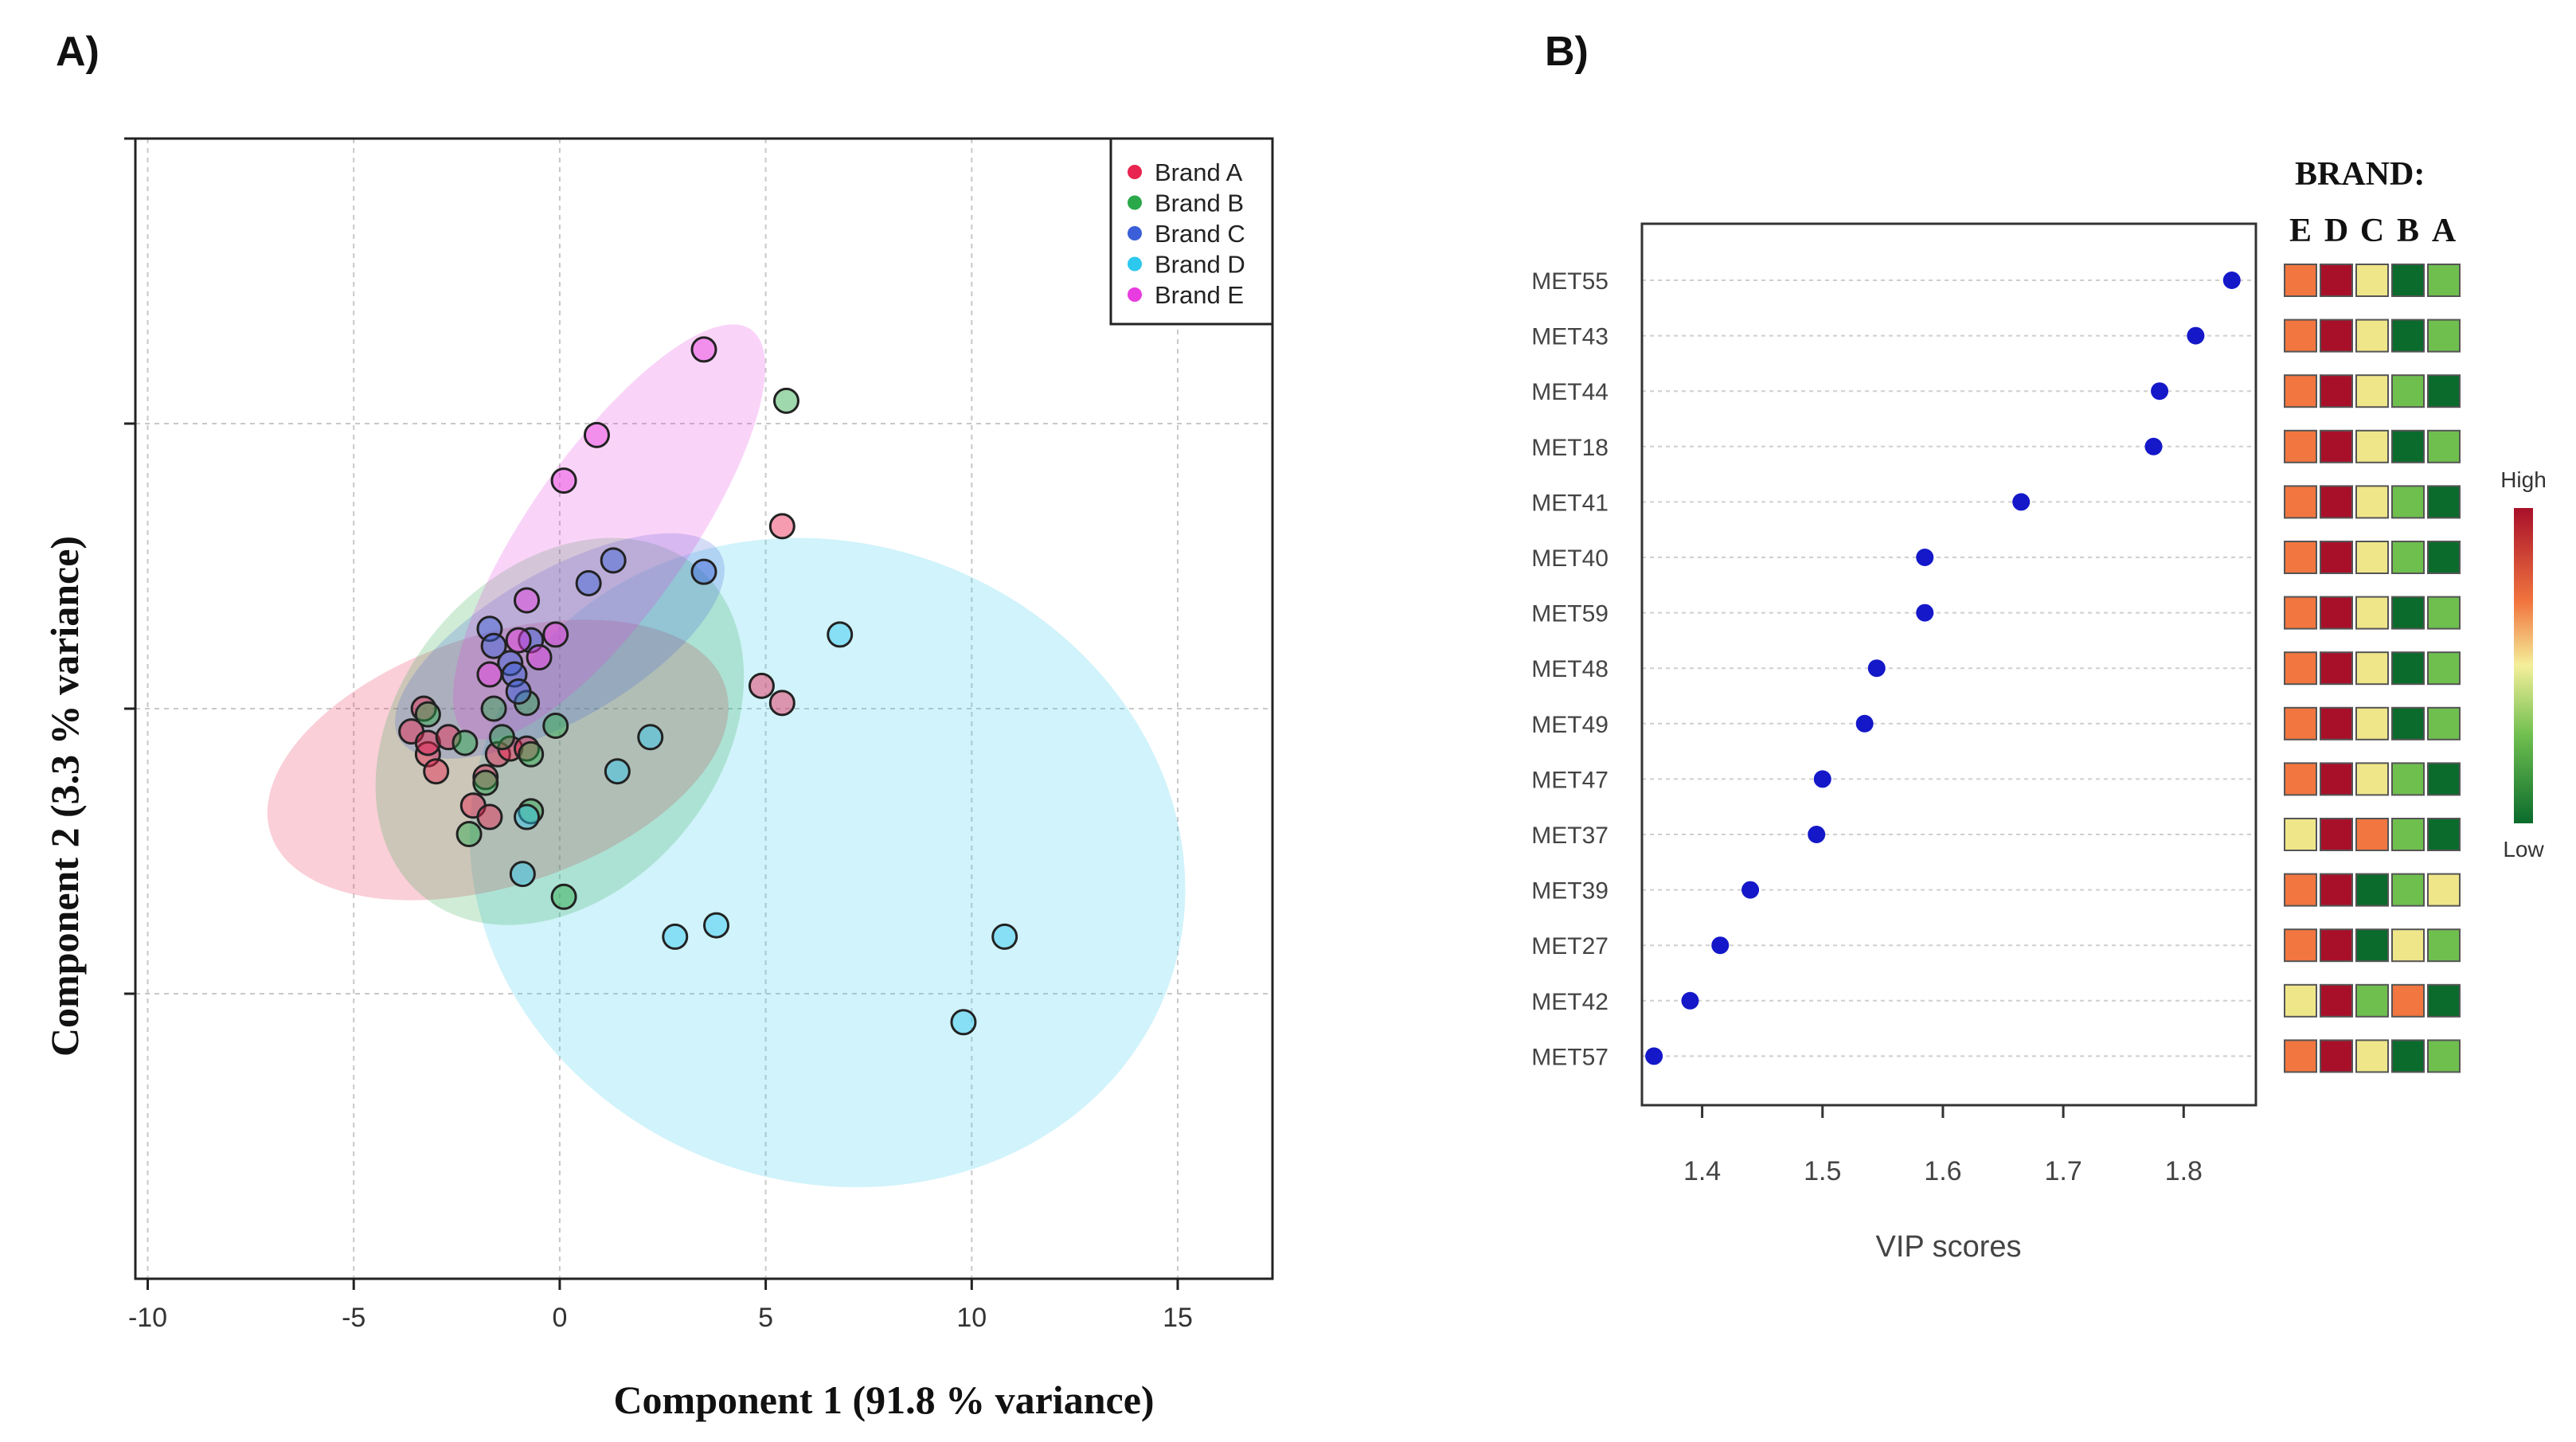 The height and width of the screenshot is (1442, 2576). I want to click on panel-a-points, so click(708, 686).